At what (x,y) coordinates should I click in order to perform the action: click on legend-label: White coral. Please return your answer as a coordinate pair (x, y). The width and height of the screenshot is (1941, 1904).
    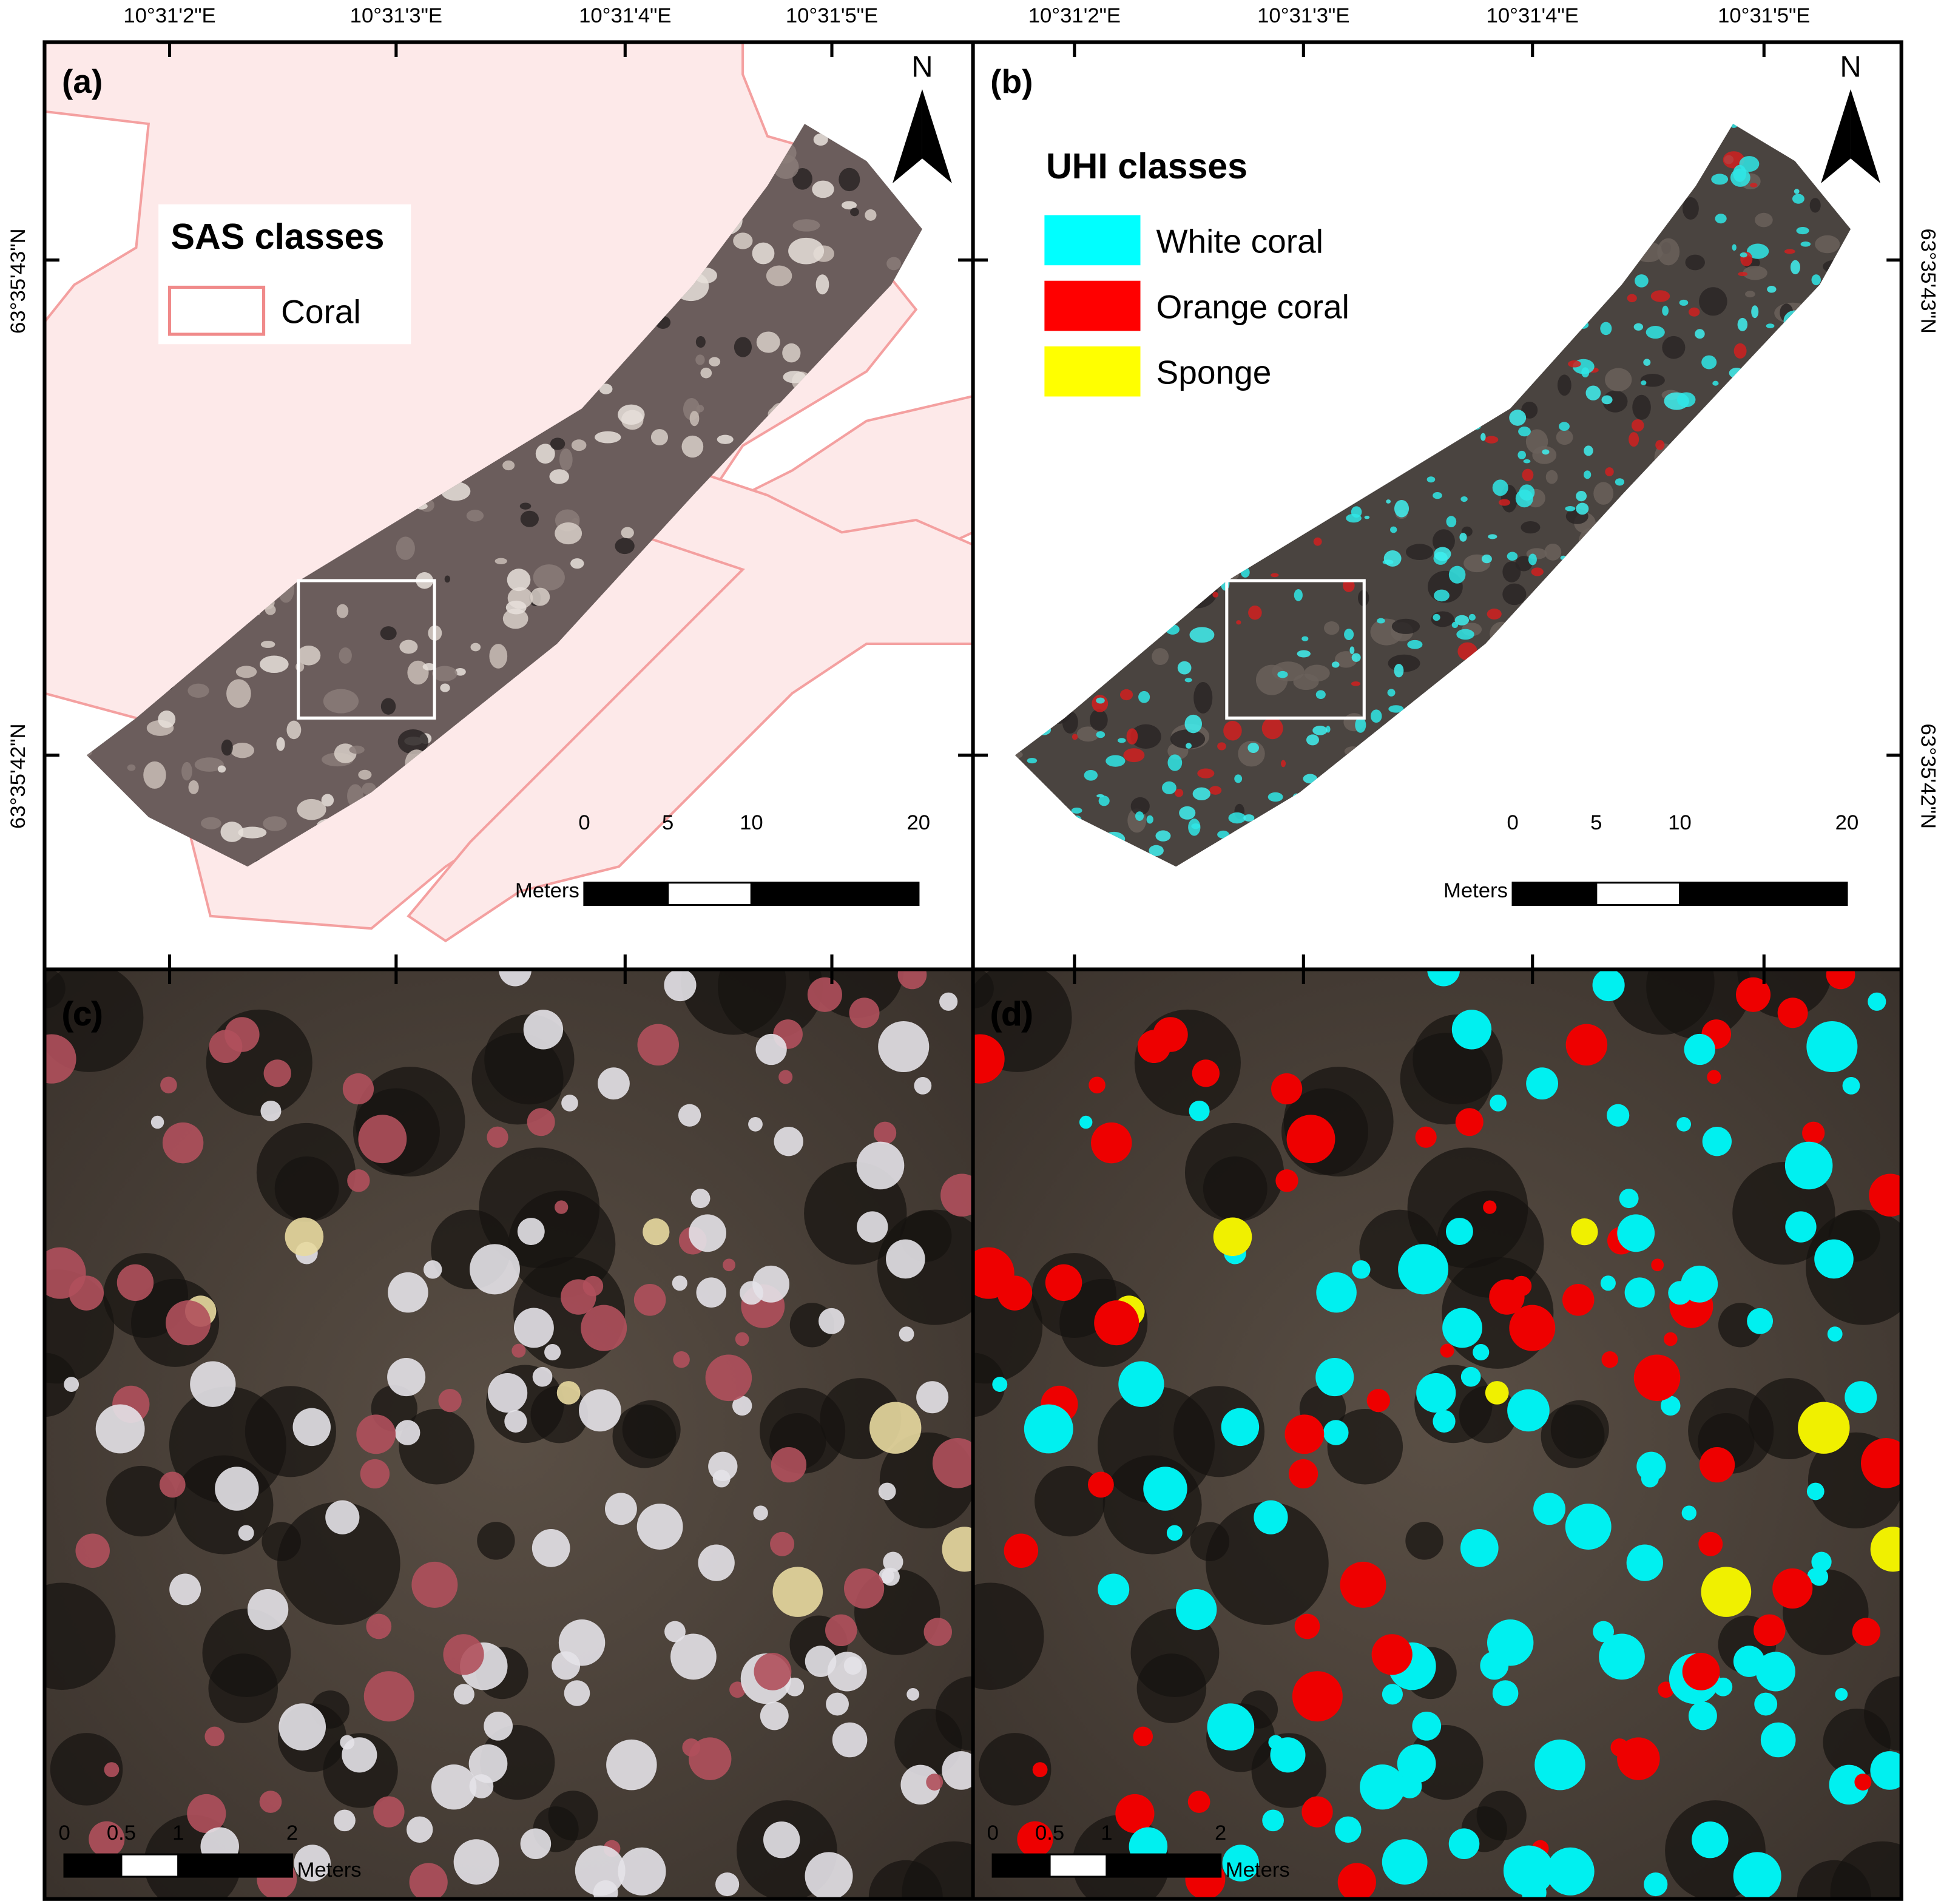
    Looking at the image, I should click on (1239, 241).